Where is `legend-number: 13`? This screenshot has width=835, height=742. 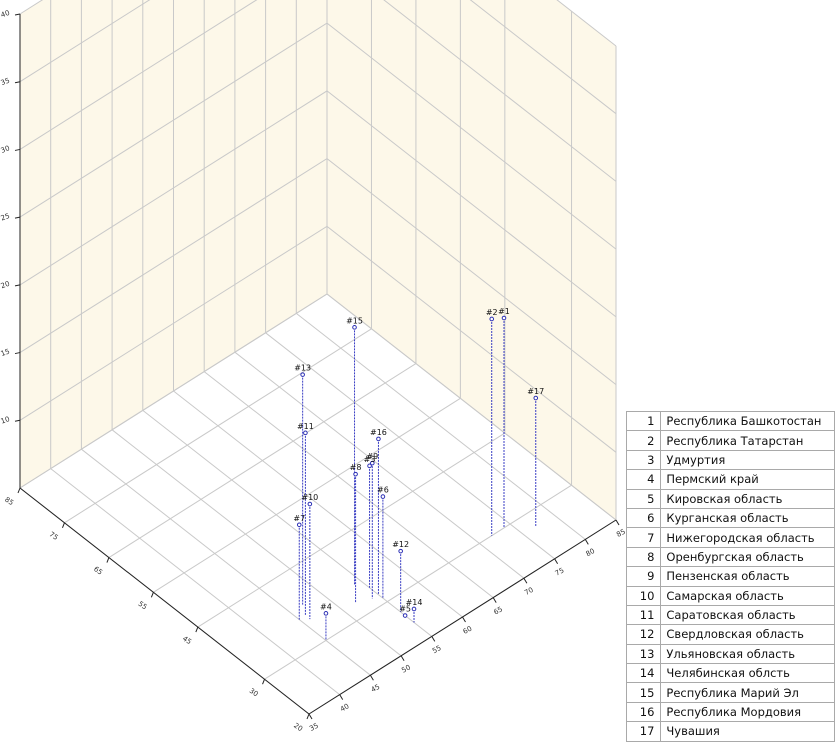 legend-number: 13 is located at coordinates (643, 654).